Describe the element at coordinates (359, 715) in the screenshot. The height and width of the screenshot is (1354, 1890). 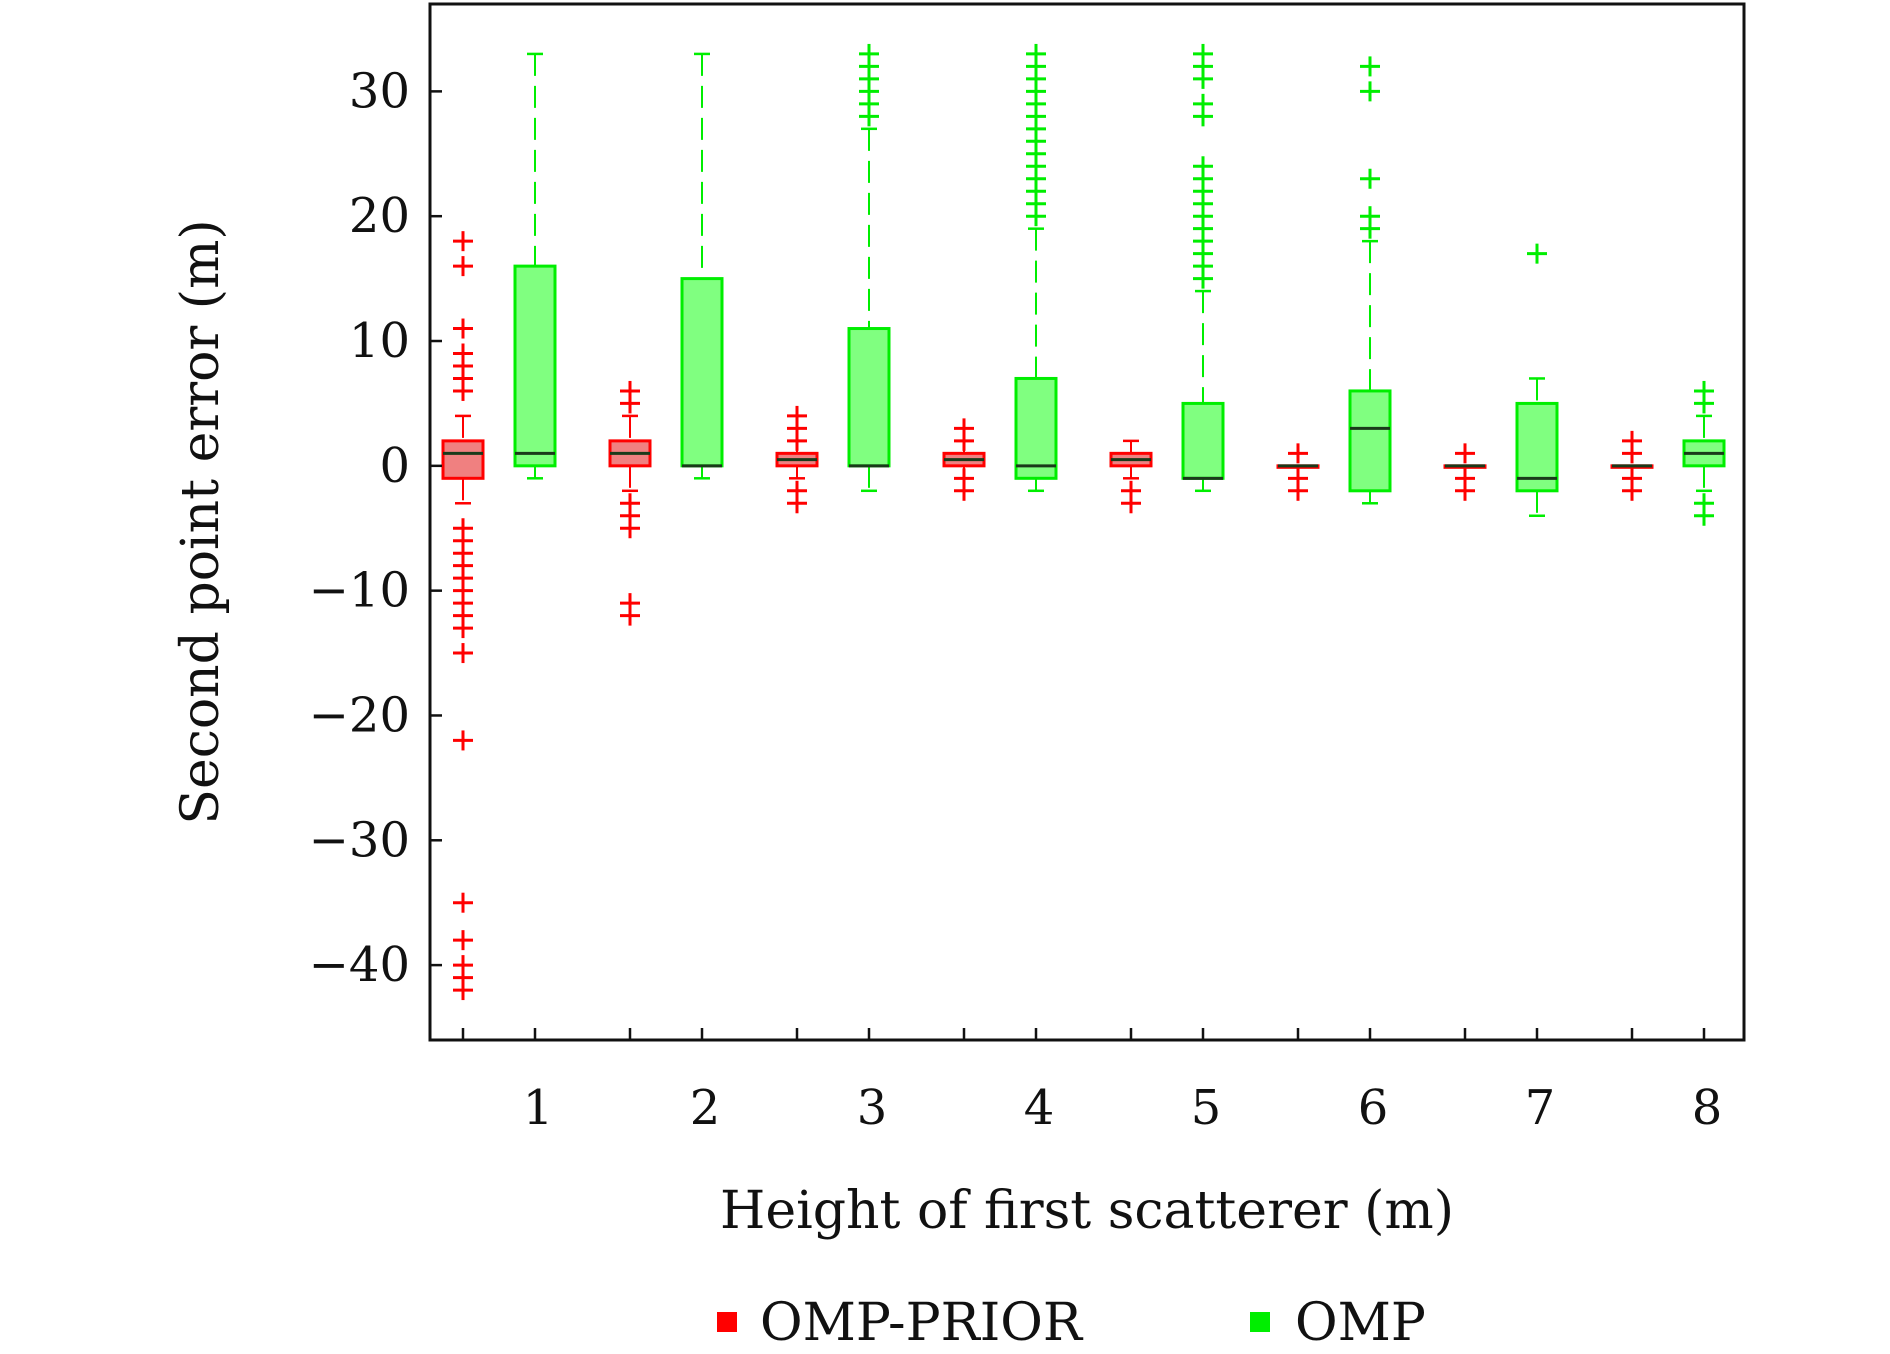
I see `y-tick-label: −20` at that location.